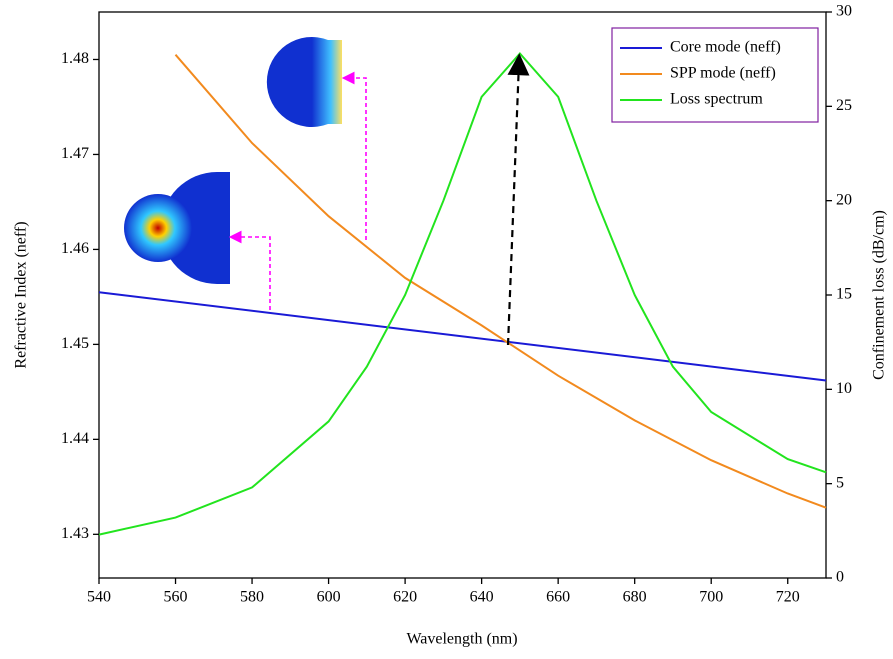 Image resolution: width=893 pixels, height=659 pixels. I want to click on x-tick-label: 560, so click(176, 597).